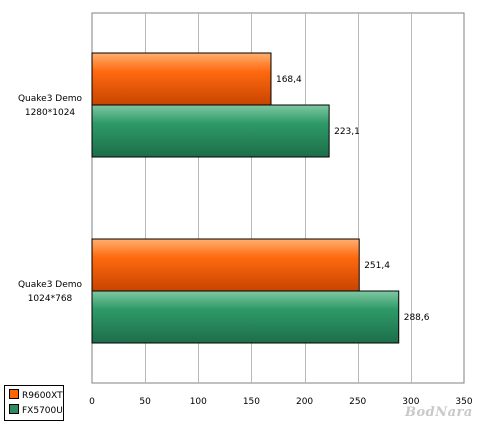 Image resolution: width=479 pixels, height=424 pixels. I want to click on x-tick-label-300: 300, so click(410, 402).